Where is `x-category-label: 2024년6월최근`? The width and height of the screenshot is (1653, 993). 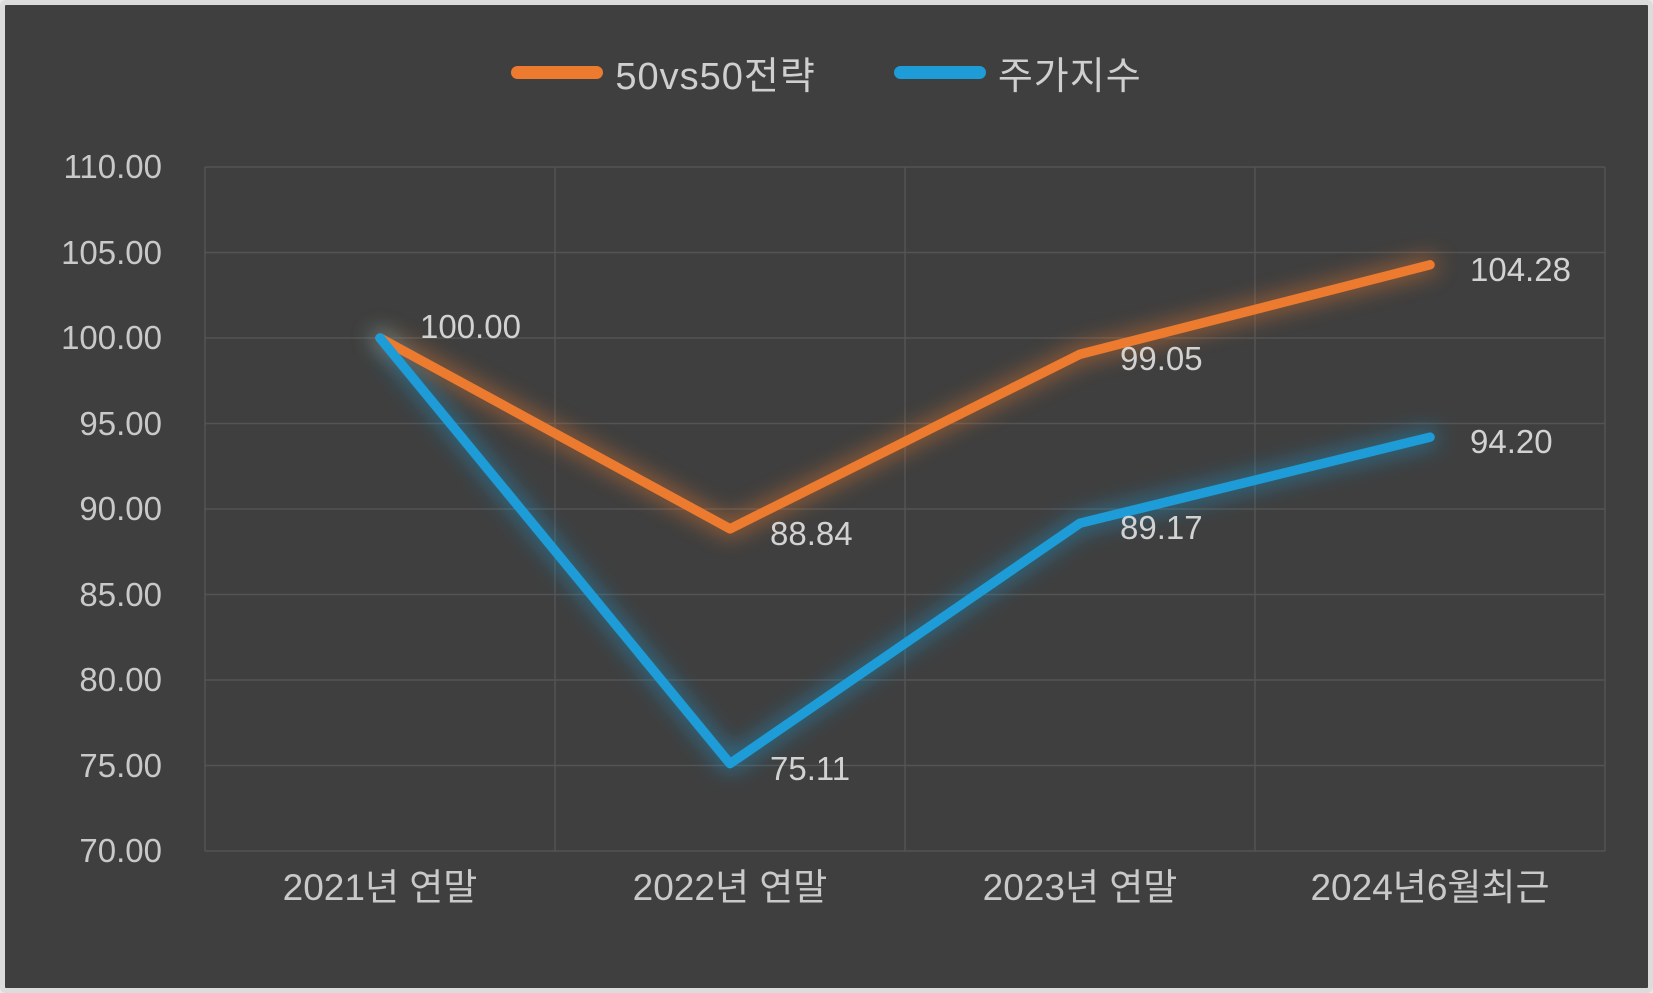 x-category-label: 2024년6월최근 is located at coordinates (1430, 887).